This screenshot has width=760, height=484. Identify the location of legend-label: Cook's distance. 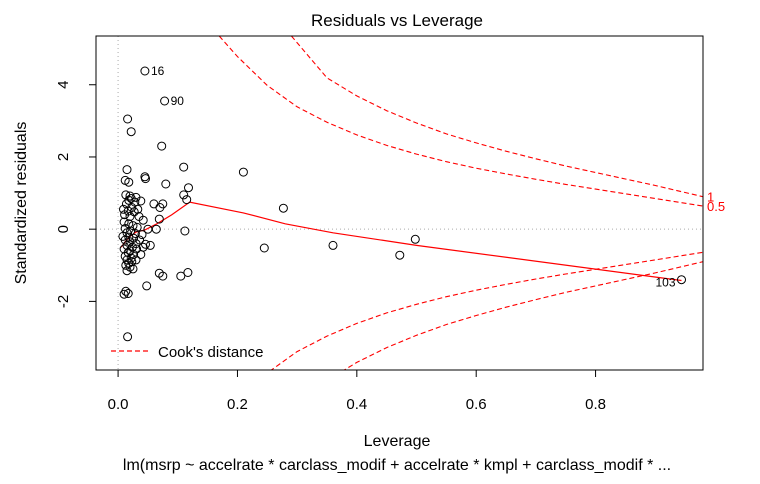
(210, 352).